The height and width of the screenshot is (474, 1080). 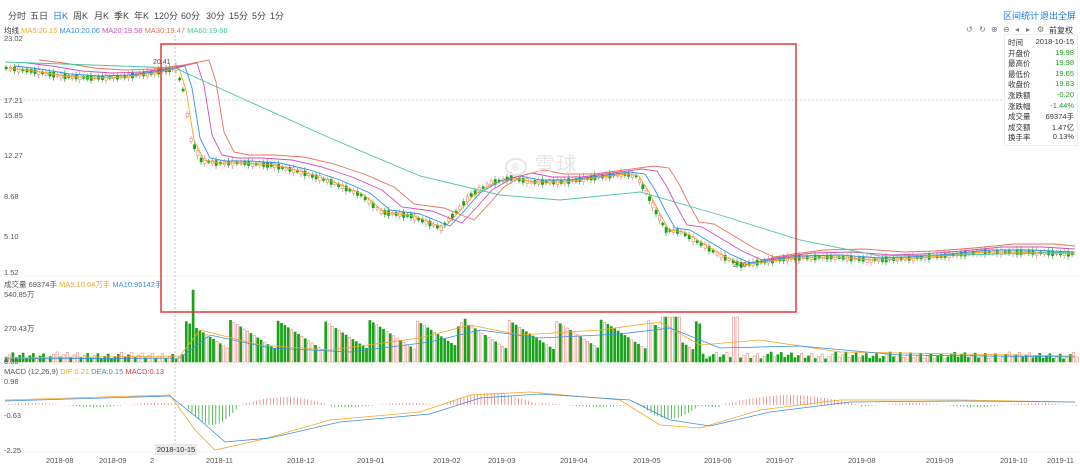 I want to click on price-axis-label: 1.52, so click(x=11, y=272).